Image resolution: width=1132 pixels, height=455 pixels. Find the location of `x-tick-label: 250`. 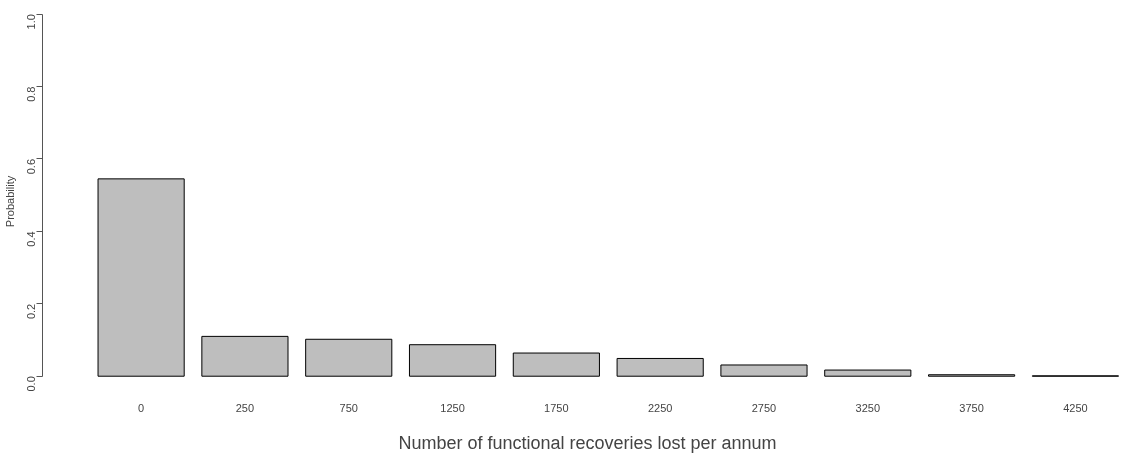

x-tick-label: 250 is located at coordinates (245, 407).